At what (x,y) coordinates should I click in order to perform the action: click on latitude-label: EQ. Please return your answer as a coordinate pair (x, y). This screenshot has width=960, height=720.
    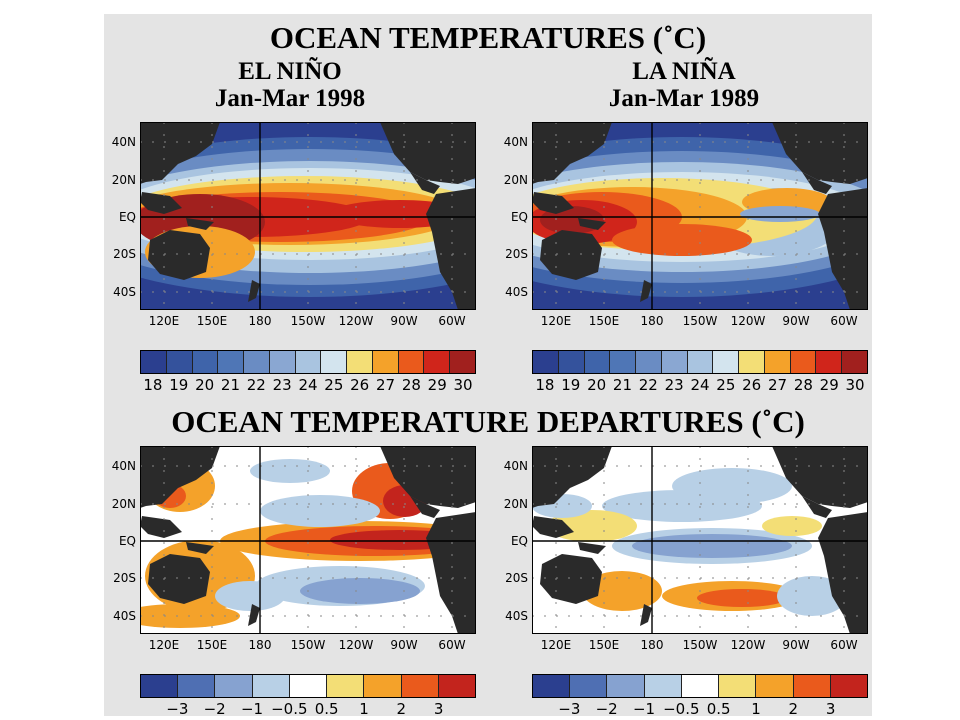
    Looking at the image, I should click on (519, 541).